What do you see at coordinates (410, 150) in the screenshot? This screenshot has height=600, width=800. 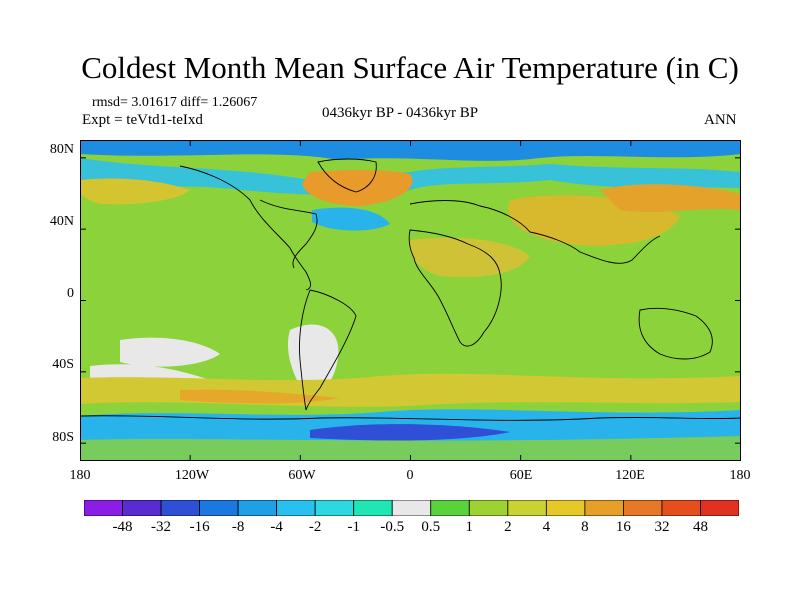 I see `arctic-cold-band` at bounding box center [410, 150].